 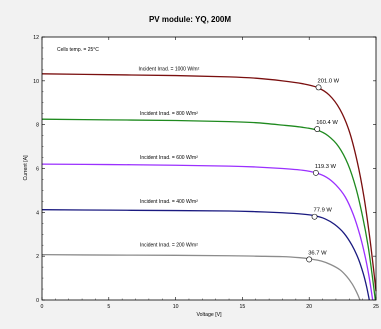 What do you see at coordinates (327, 123) in the screenshot?
I see `mpp-power-label: 160.4 W` at bounding box center [327, 123].